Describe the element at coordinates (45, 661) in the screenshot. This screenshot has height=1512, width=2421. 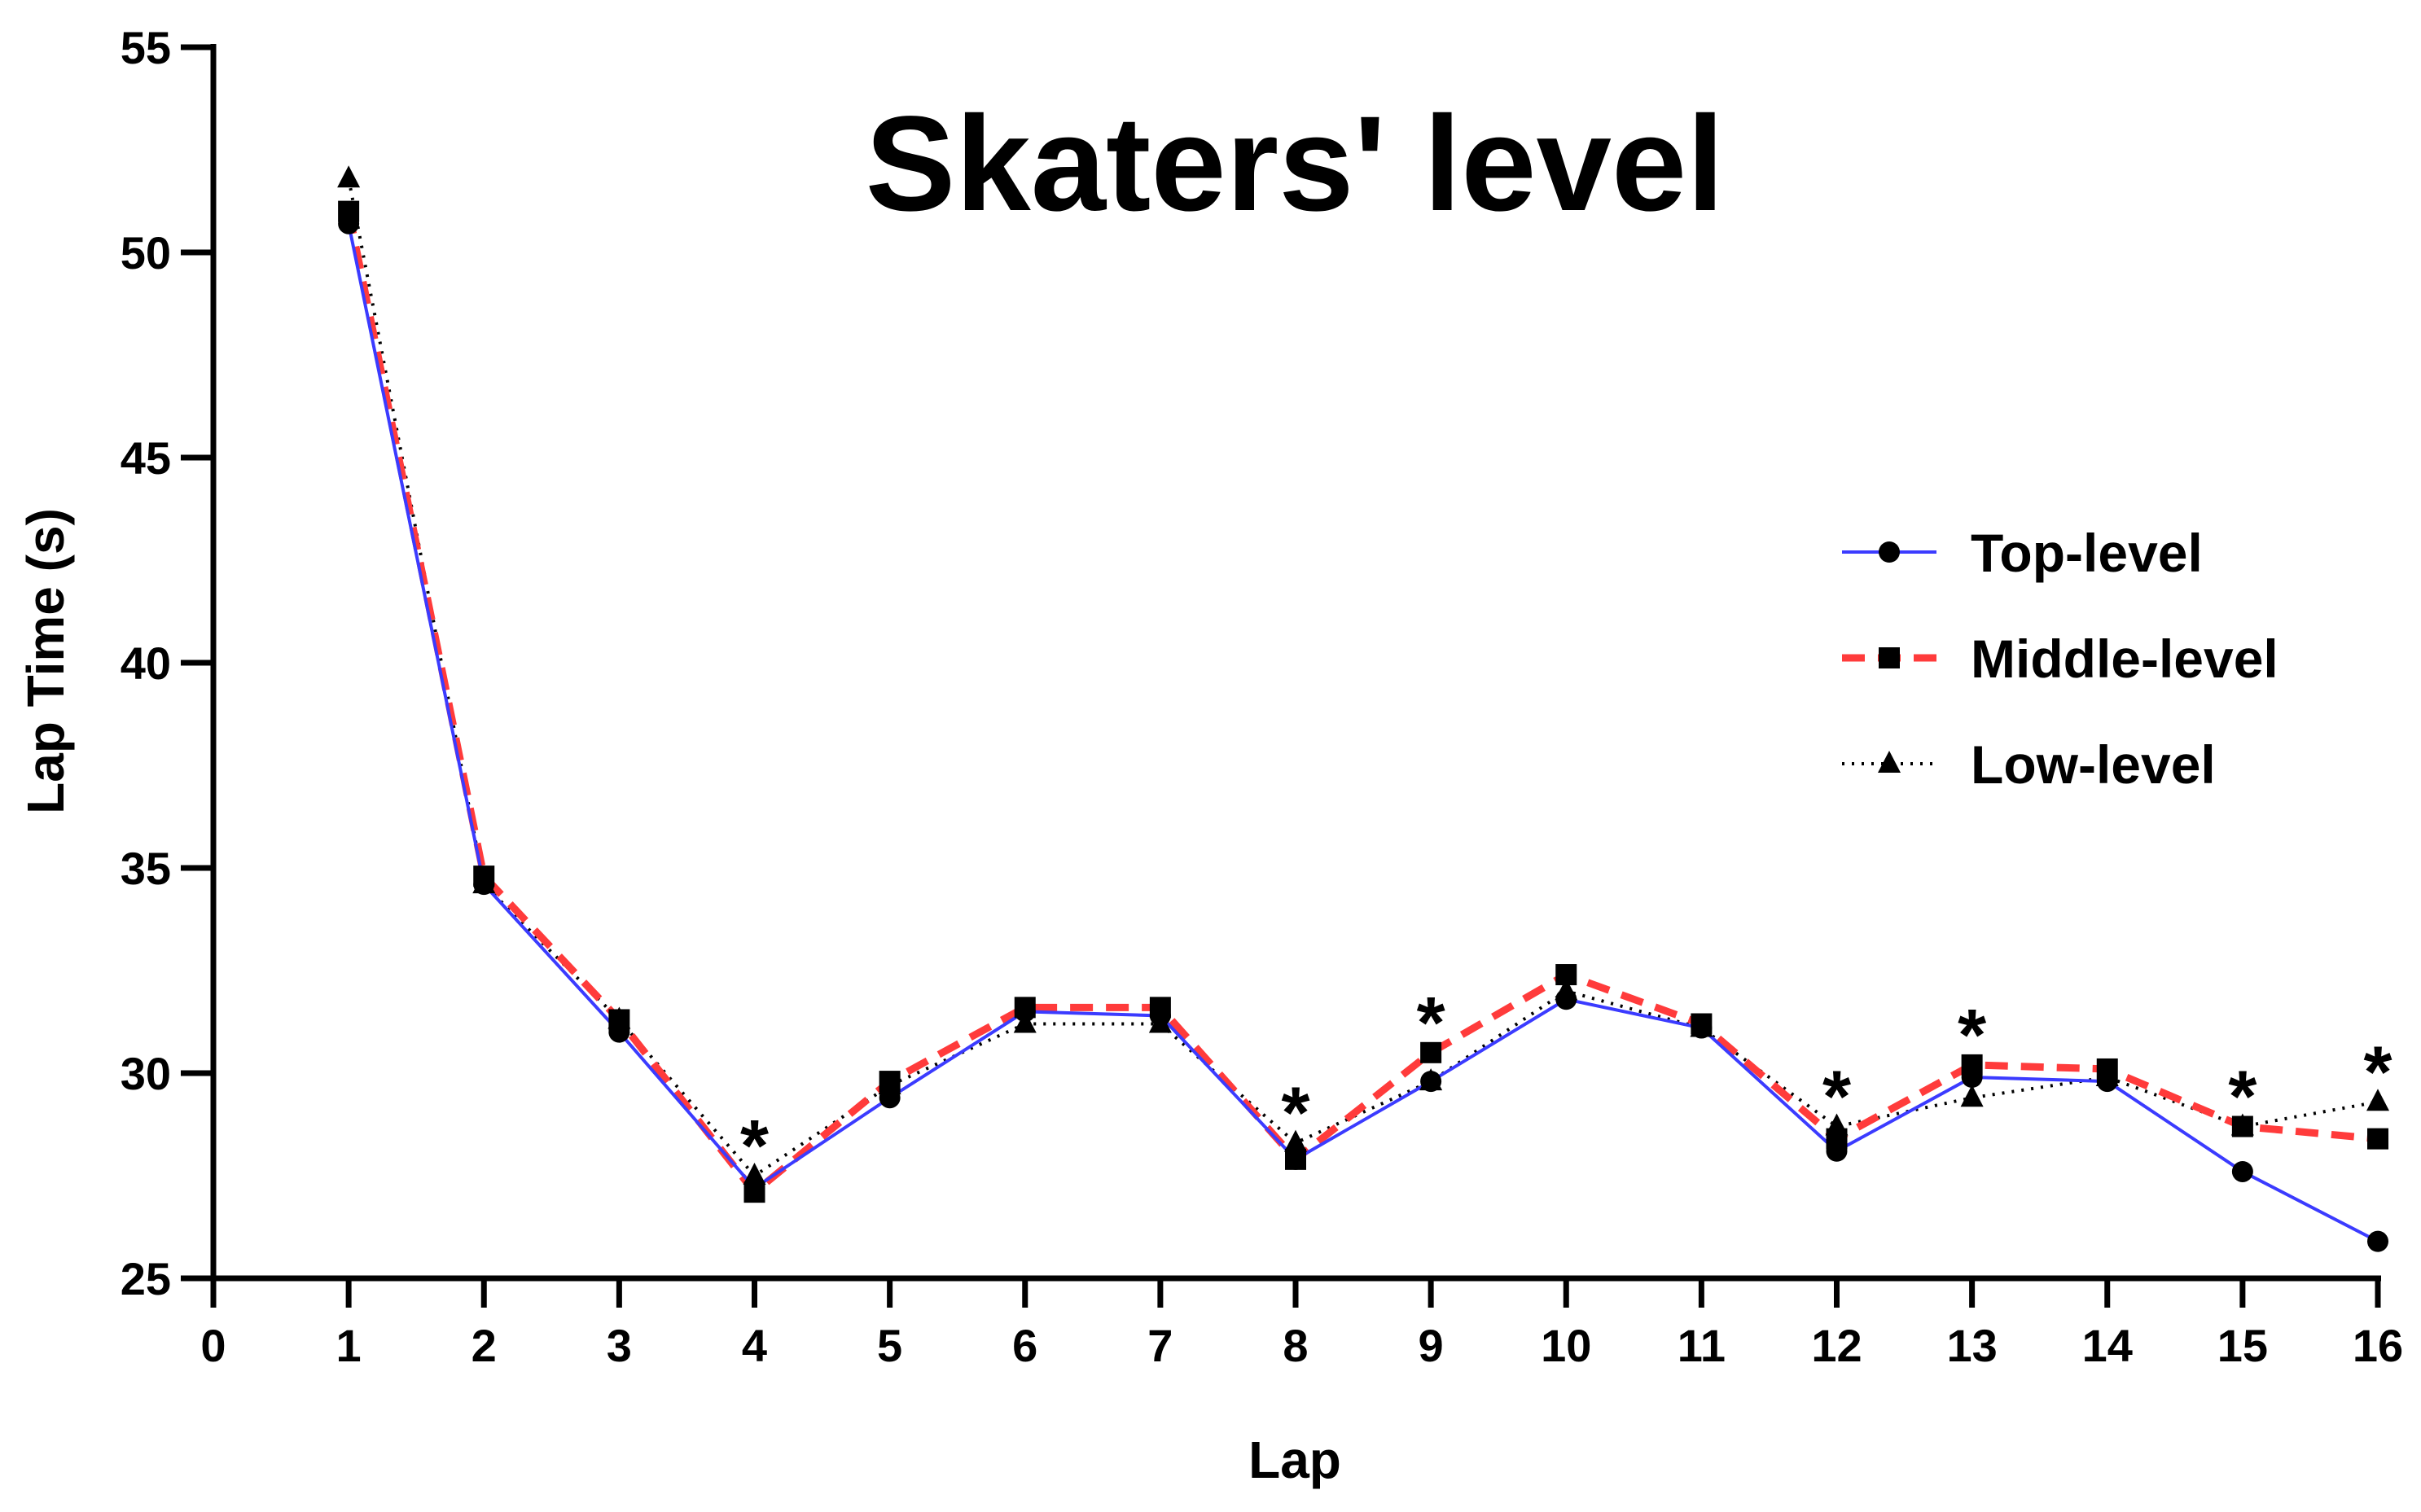
I see `y-axis-title: Lap Time (s)` at that location.